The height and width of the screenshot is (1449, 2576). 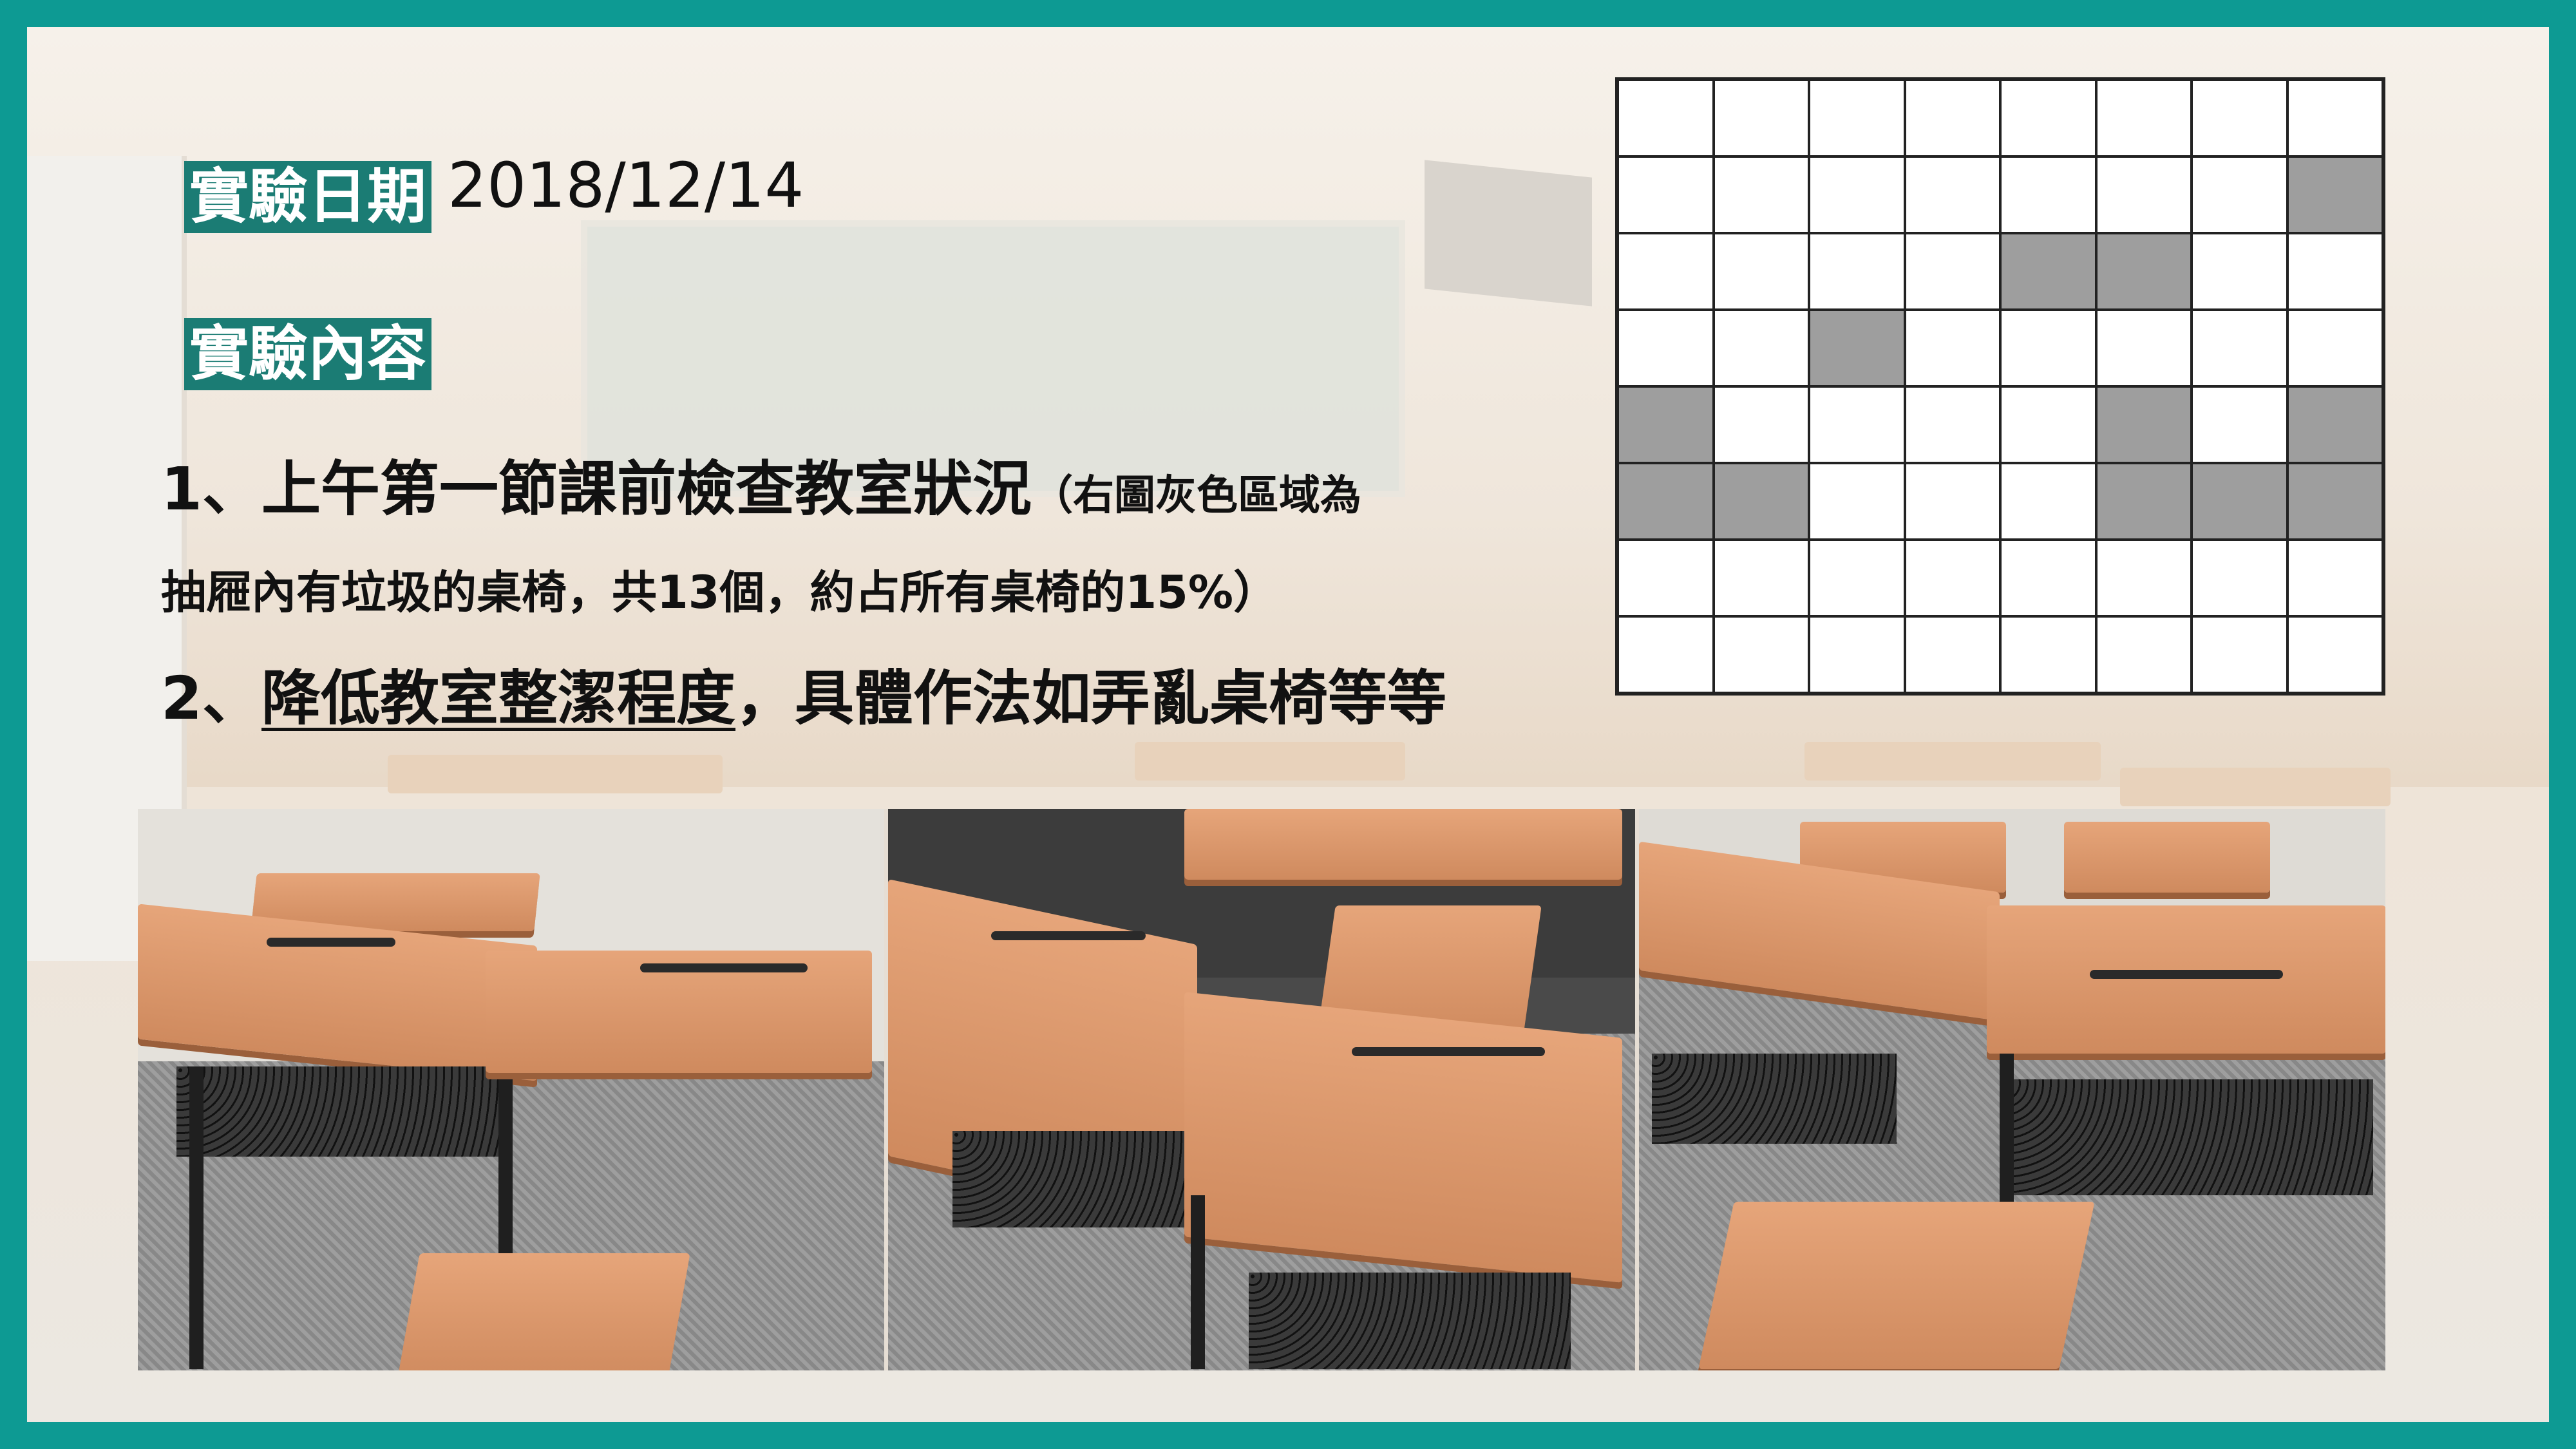 What do you see at coordinates (993, 358) in the screenshot?
I see `background-blackboard` at bounding box center [993, 358].